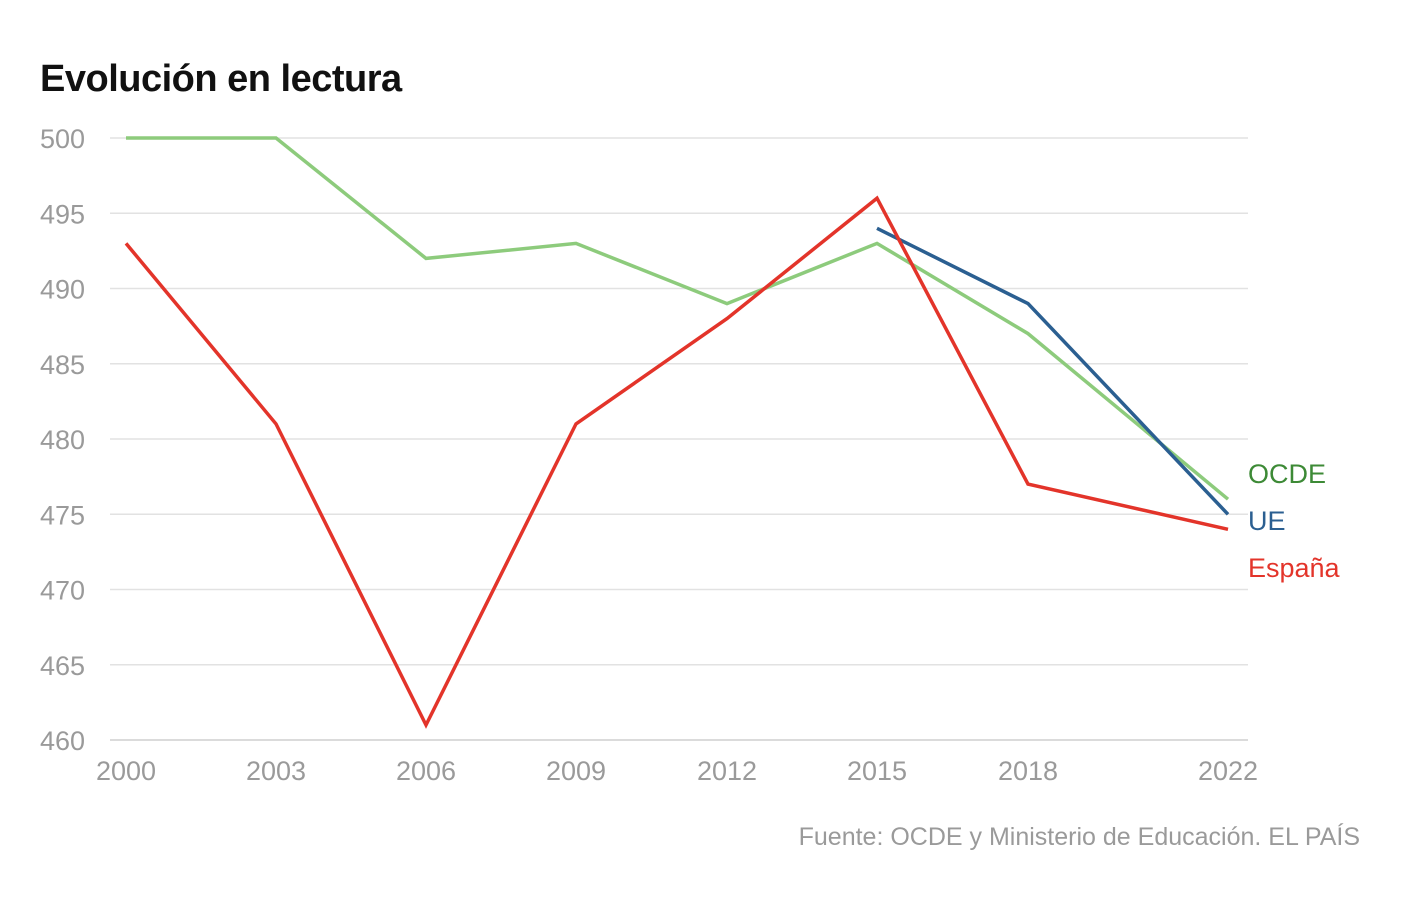 Image resolution: width=1416 pixels, height=924 pixels. Describe the element at coordinates (126, 771) in the screenshot. I see `x-tick-label: 2000` at that location.